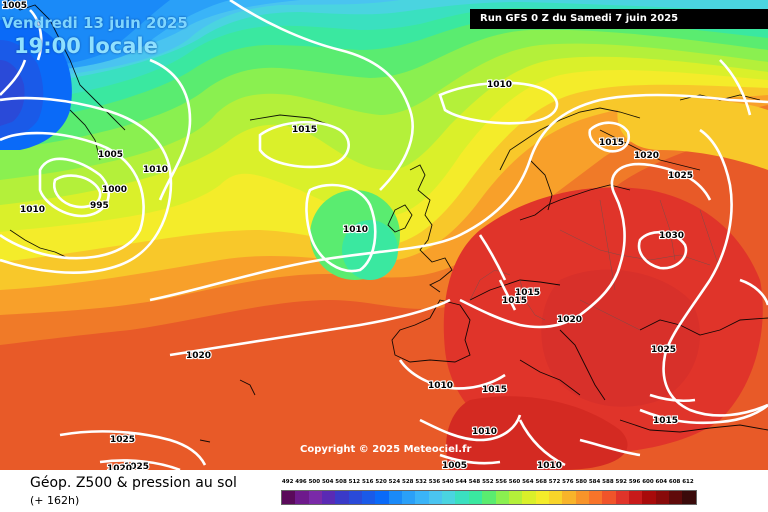 The width and height of the screenshot is (768, 512). Describe the element at coordinates (327, 482) in the screenshot. I see `scale-label: 504` at that location.